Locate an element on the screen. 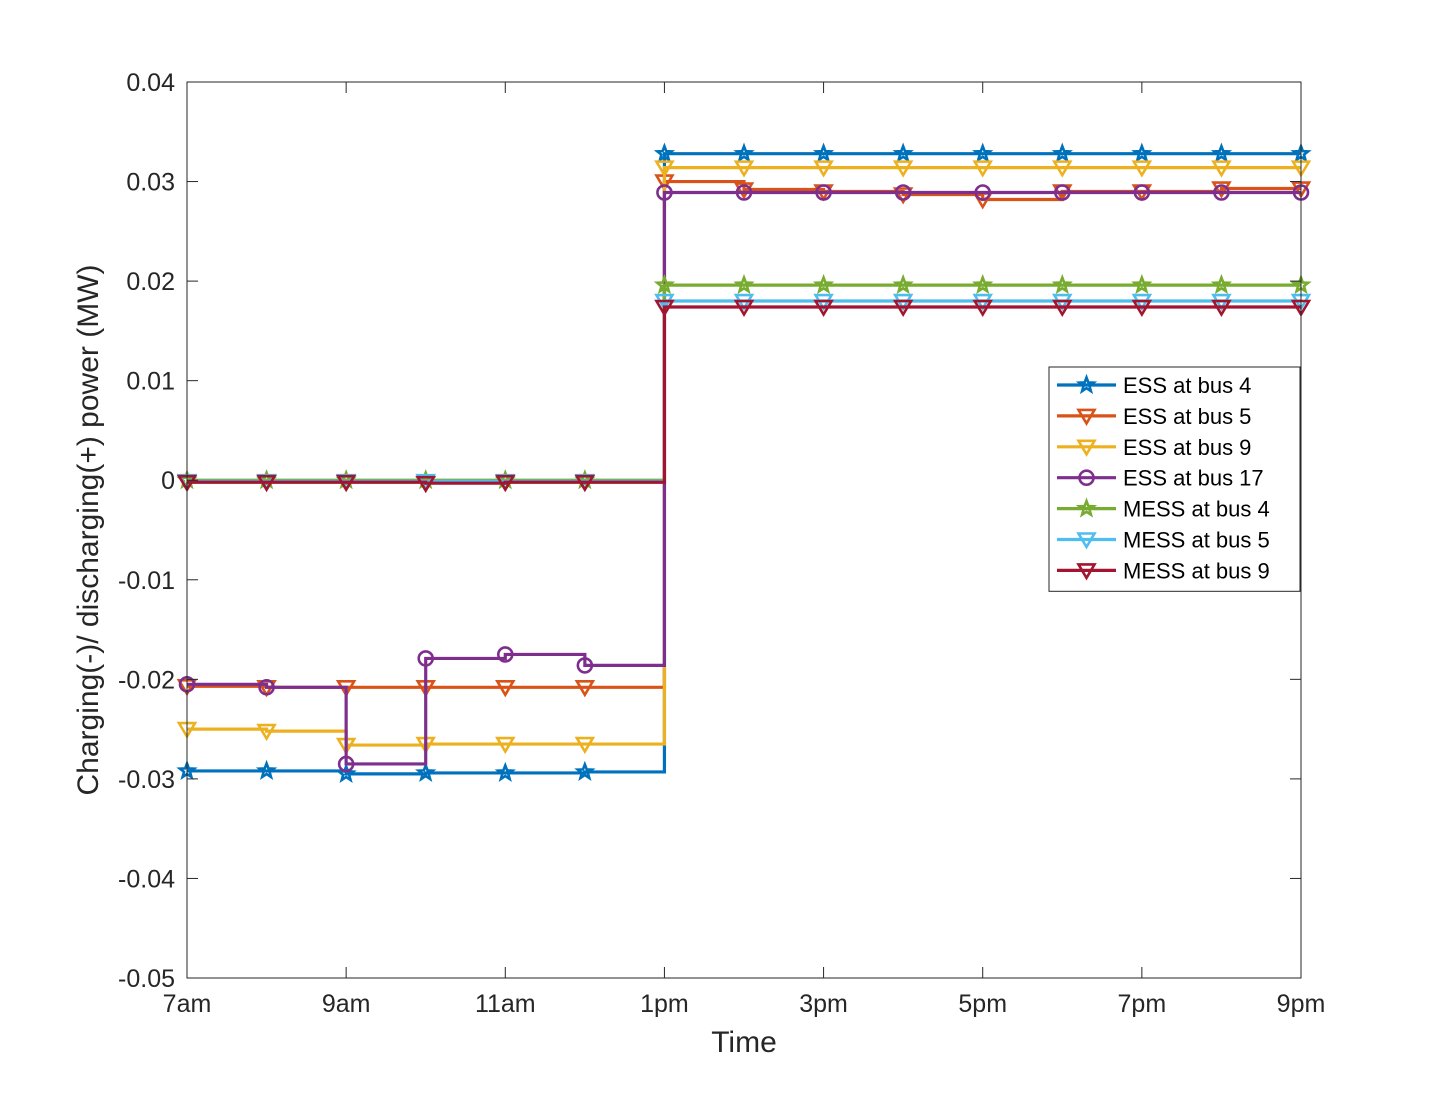 This screenshot has height=1098, width=1438. x-tick-label: 7am is located at coordinates (187, 1004).